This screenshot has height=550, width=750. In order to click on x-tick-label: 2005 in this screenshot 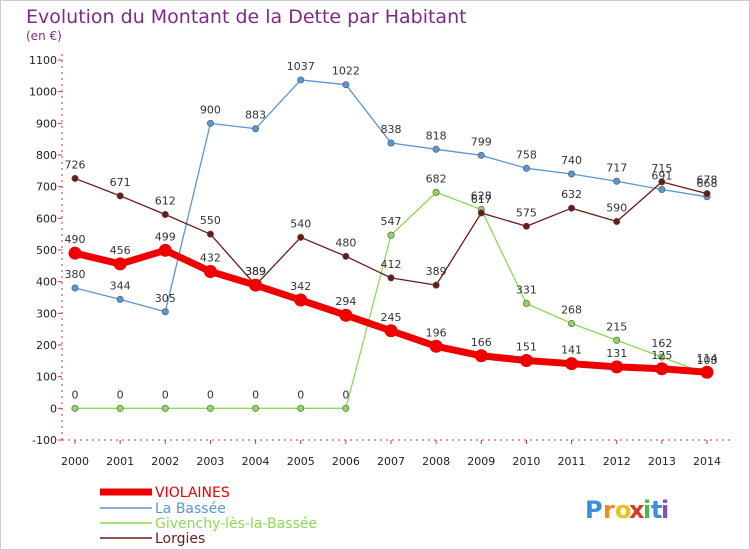, I will do `click(301, 461)`.